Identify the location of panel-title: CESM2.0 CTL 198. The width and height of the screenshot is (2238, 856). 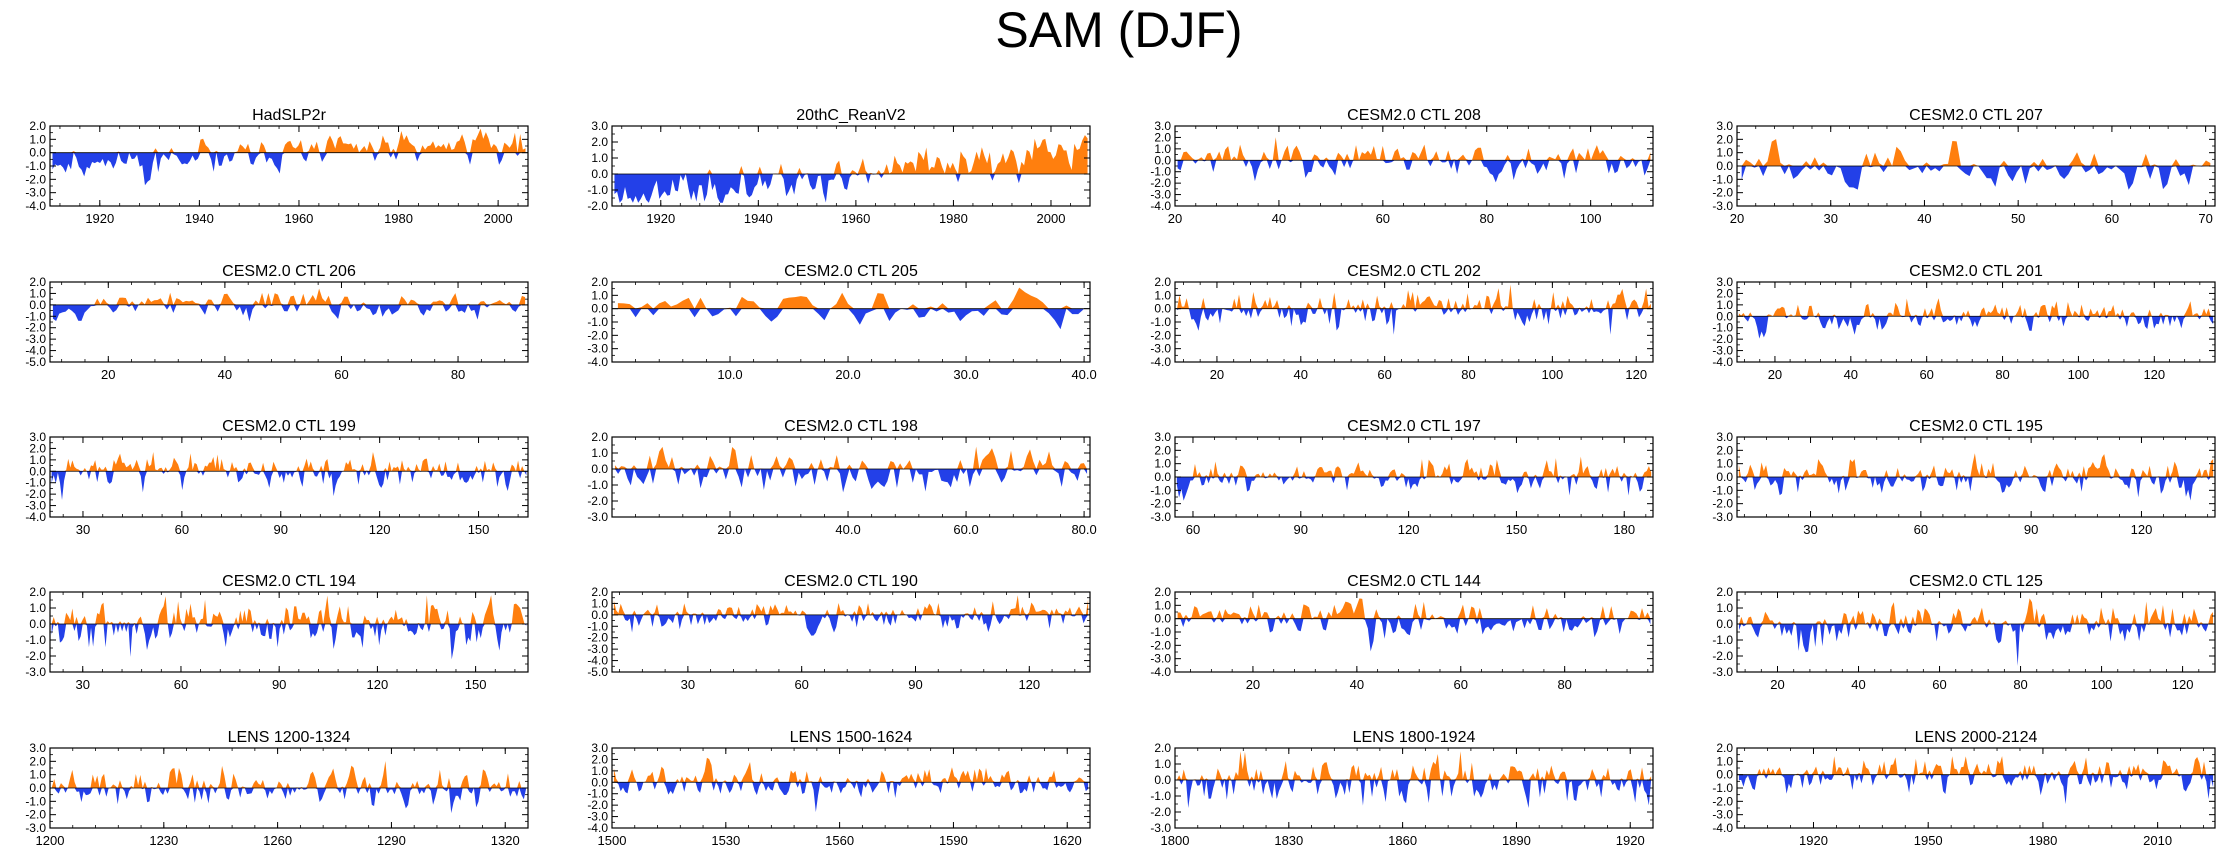
(851, 426).